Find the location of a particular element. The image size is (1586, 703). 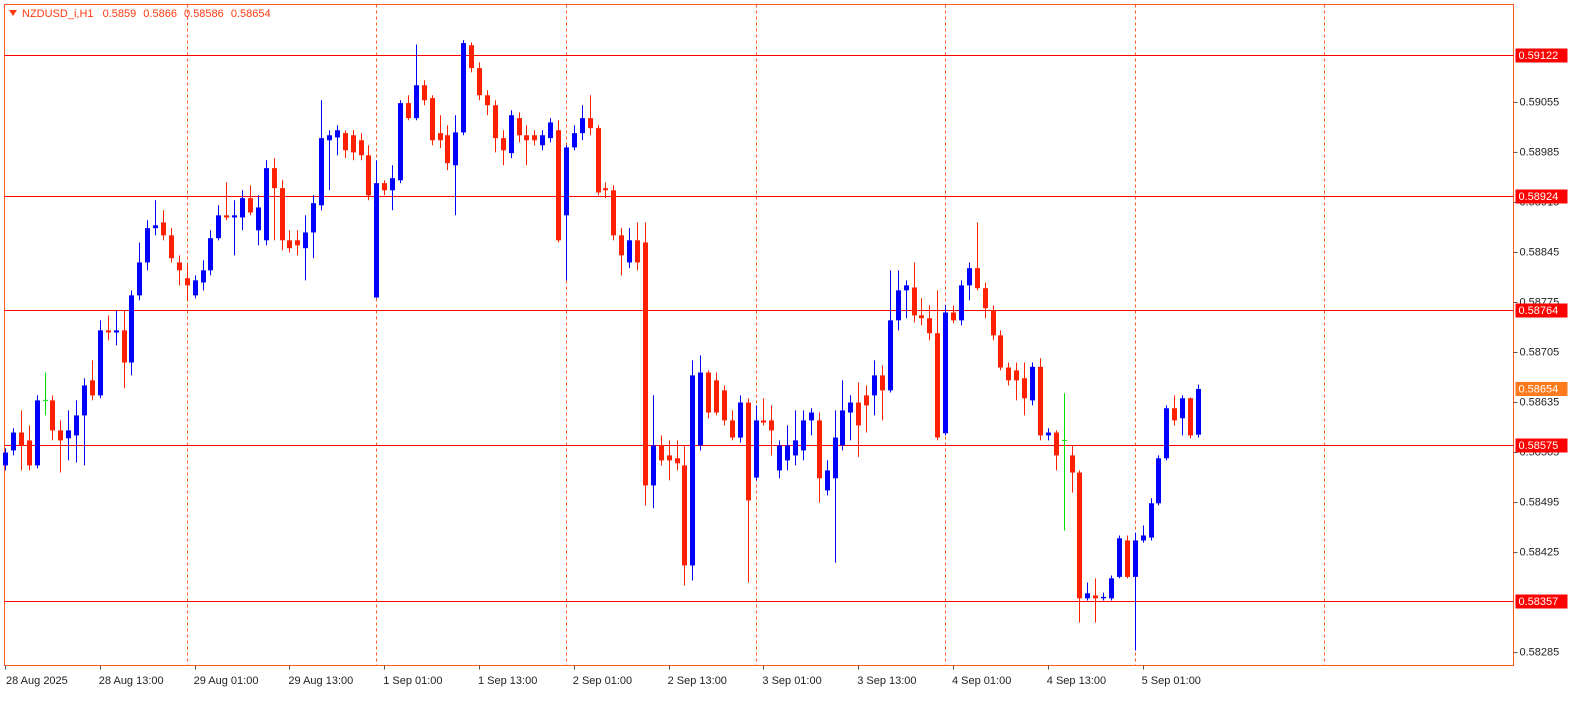

x-tick-label: 3 Sep 13:00 is located at coordinates (886, 681).